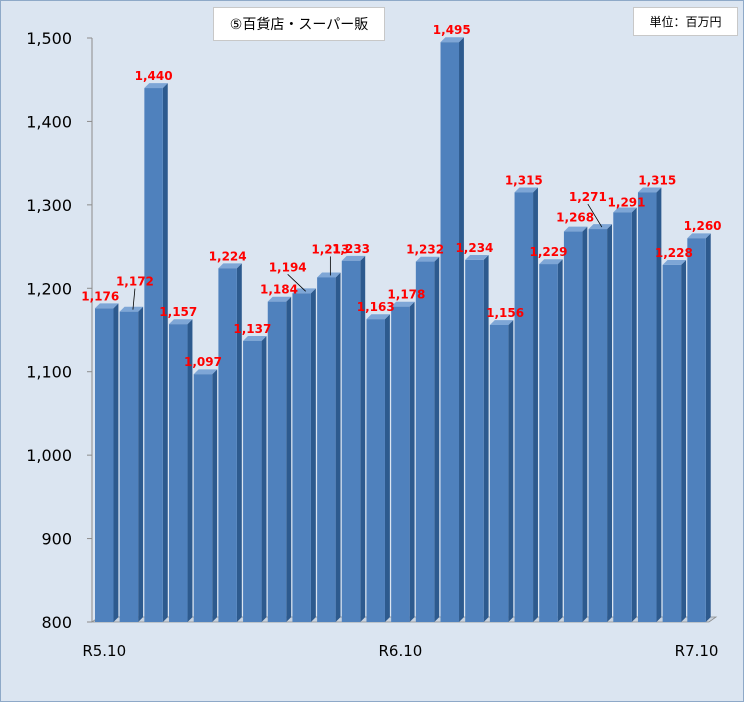 The width and height of the screenshot is (744, 702). What do you see at coordinates (49, 38) in the screenshot?
I see `y-tick-label: 1,500` at bounding box center [49, 38].